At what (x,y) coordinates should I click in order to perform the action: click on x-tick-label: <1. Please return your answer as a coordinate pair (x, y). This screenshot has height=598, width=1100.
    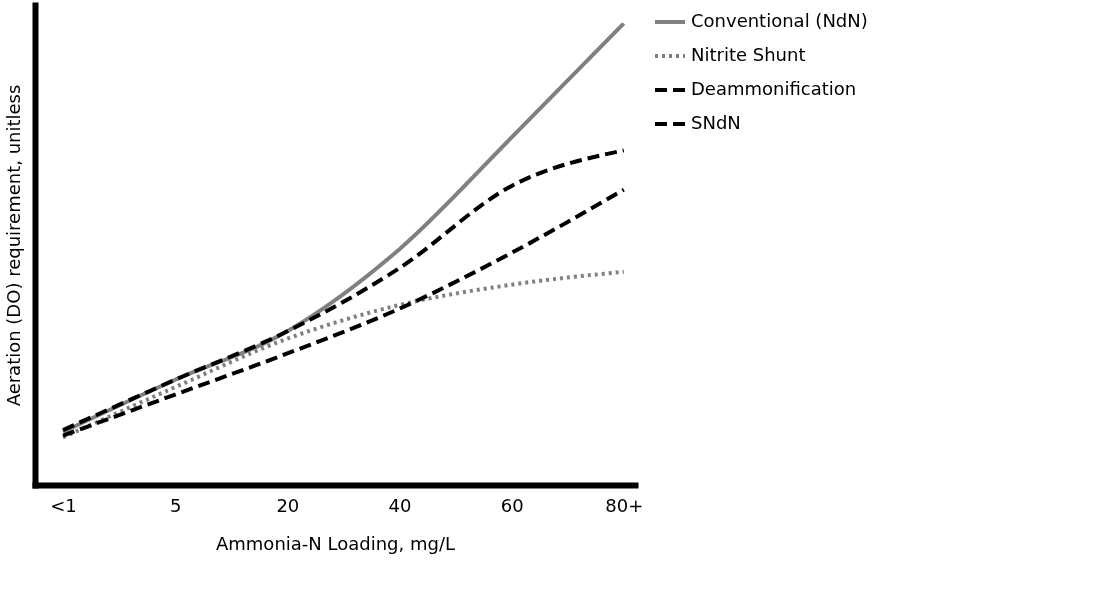
    Looking at the image, I should click on (63, 505).